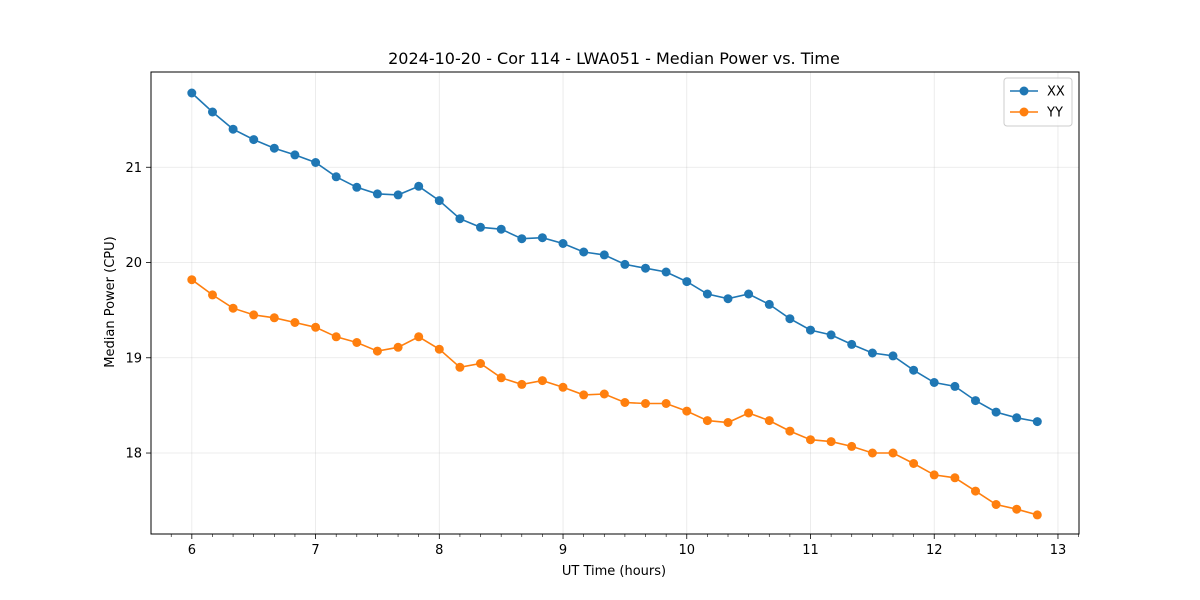 The image size is (1200, 600). I want to click on legend-entry-xx: XX, so click(1037, 92).